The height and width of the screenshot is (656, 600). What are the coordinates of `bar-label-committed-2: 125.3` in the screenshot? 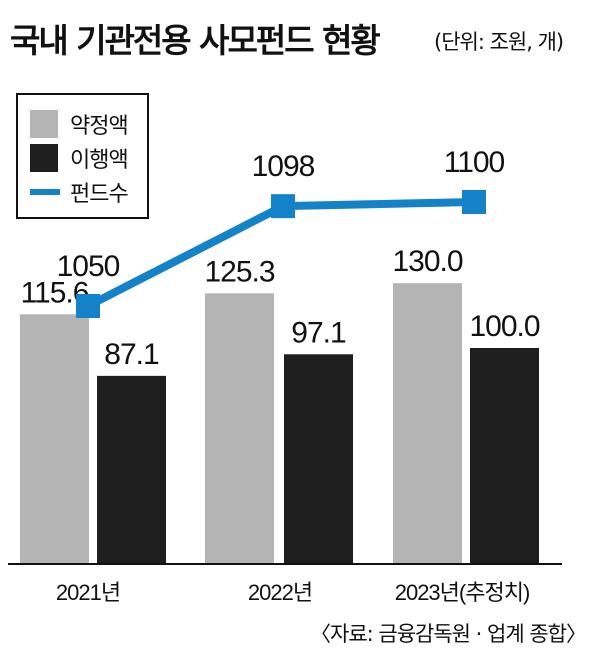 It's located at (239, 271).